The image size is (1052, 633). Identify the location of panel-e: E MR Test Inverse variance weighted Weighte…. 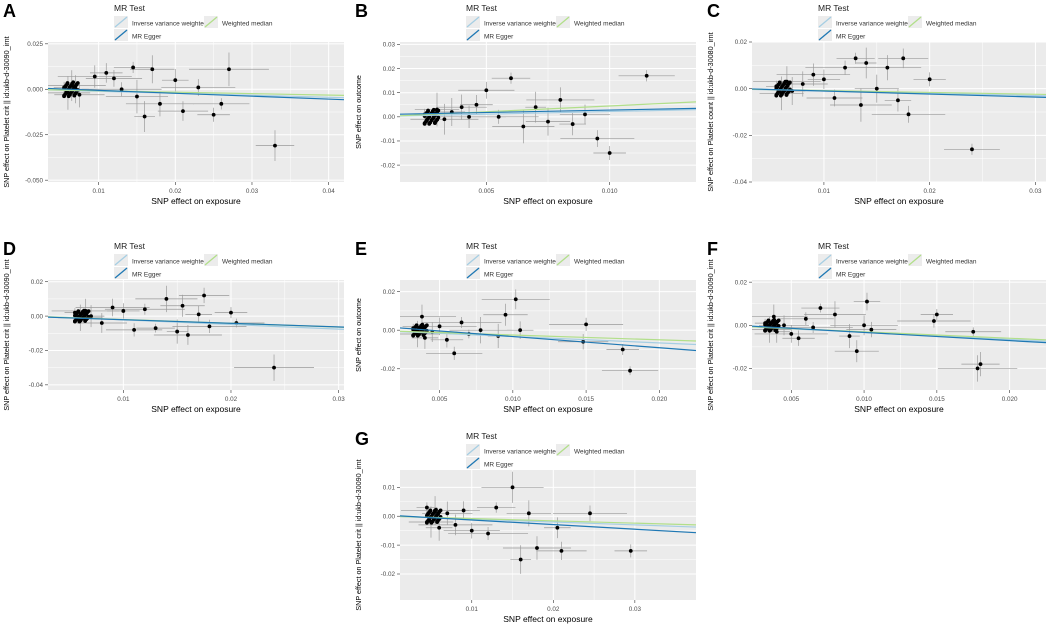
(527, 328).